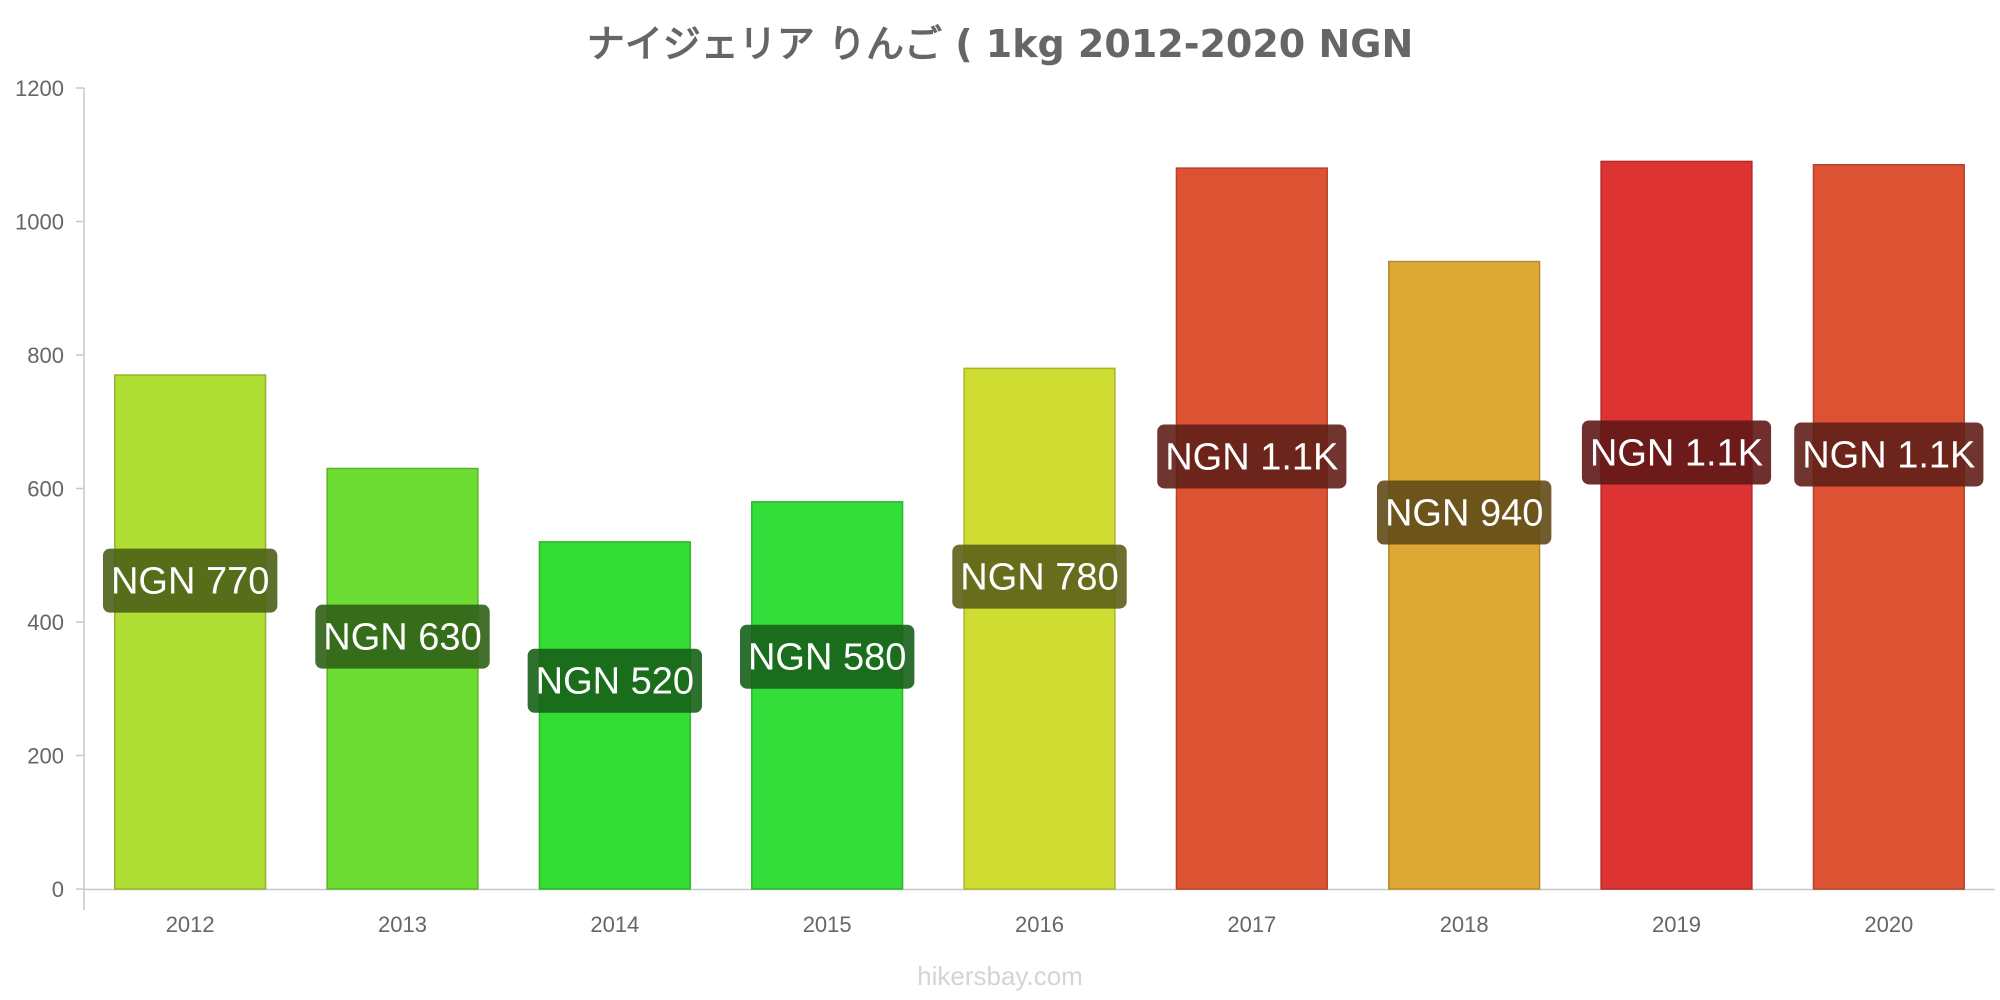 This screenshot has width=2000, height=1000. Describe the element at coordinates (614, 924) in the screenshot. I see `x-tick-label: 2014` at that location.